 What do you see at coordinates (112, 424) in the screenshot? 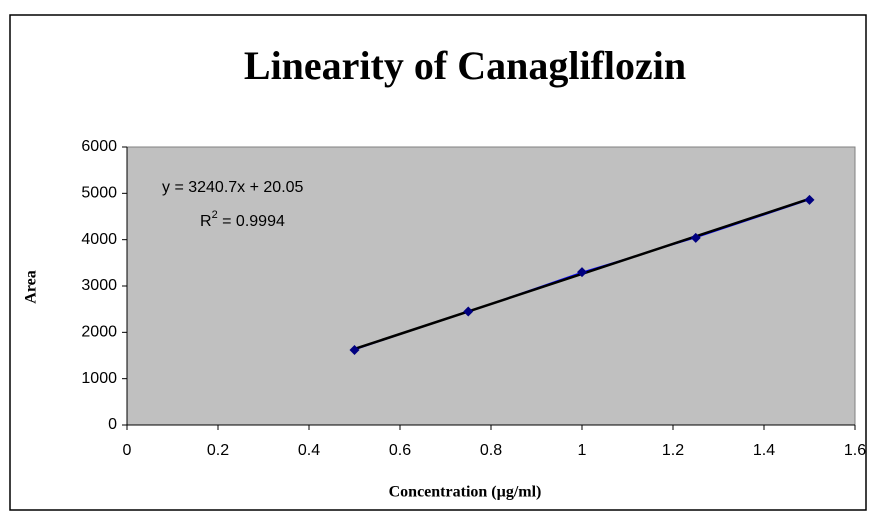
I see `y-tick-label: 0` at bounding box center [112, 424].